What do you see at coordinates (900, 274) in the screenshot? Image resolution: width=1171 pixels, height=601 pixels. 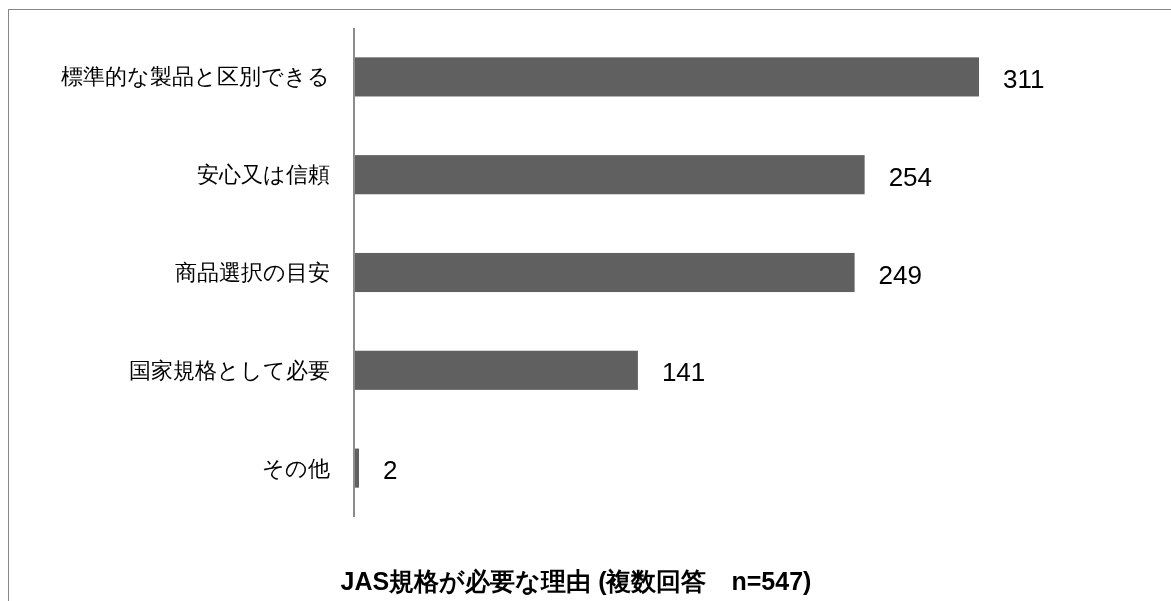 I see `data-label: 249` at bounding box center [900, 274].